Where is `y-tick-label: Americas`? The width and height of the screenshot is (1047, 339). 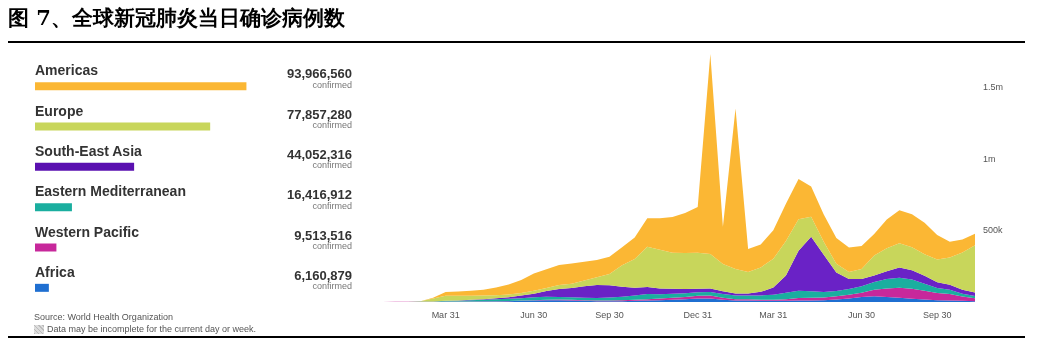
y-tick-label: Americas is located at coordinates (67, 70).